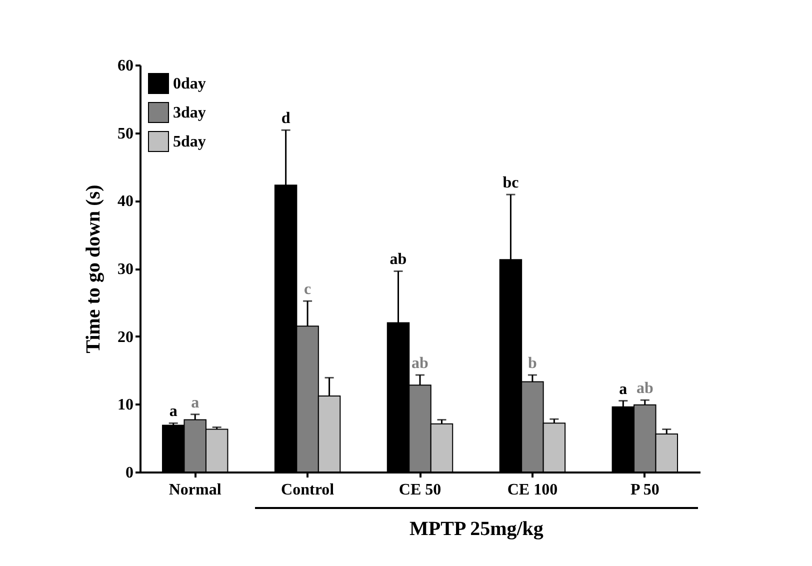 This screenshot has width=812, height=566. Describe the element at coordinates (195, 490) in the screenshot. I see `x-tick-label: Normal` at that location.